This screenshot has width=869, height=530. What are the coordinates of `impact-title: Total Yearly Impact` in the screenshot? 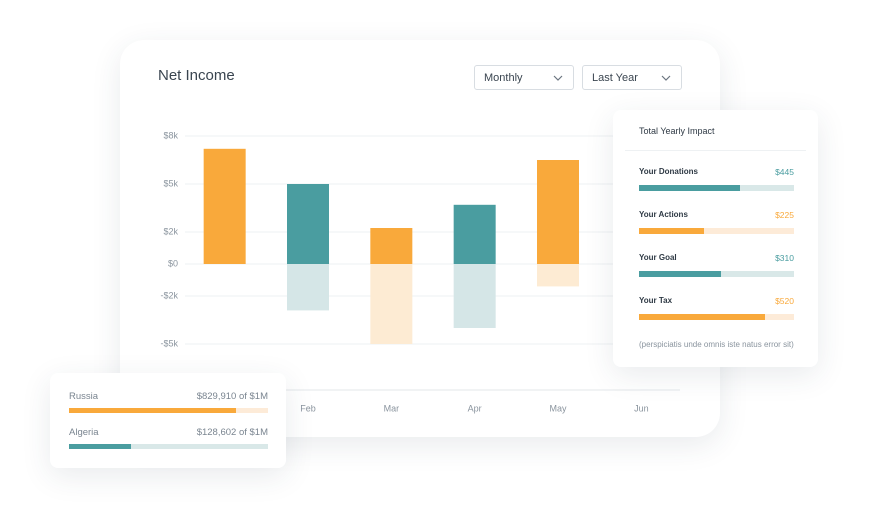 It's located at (677, 131).